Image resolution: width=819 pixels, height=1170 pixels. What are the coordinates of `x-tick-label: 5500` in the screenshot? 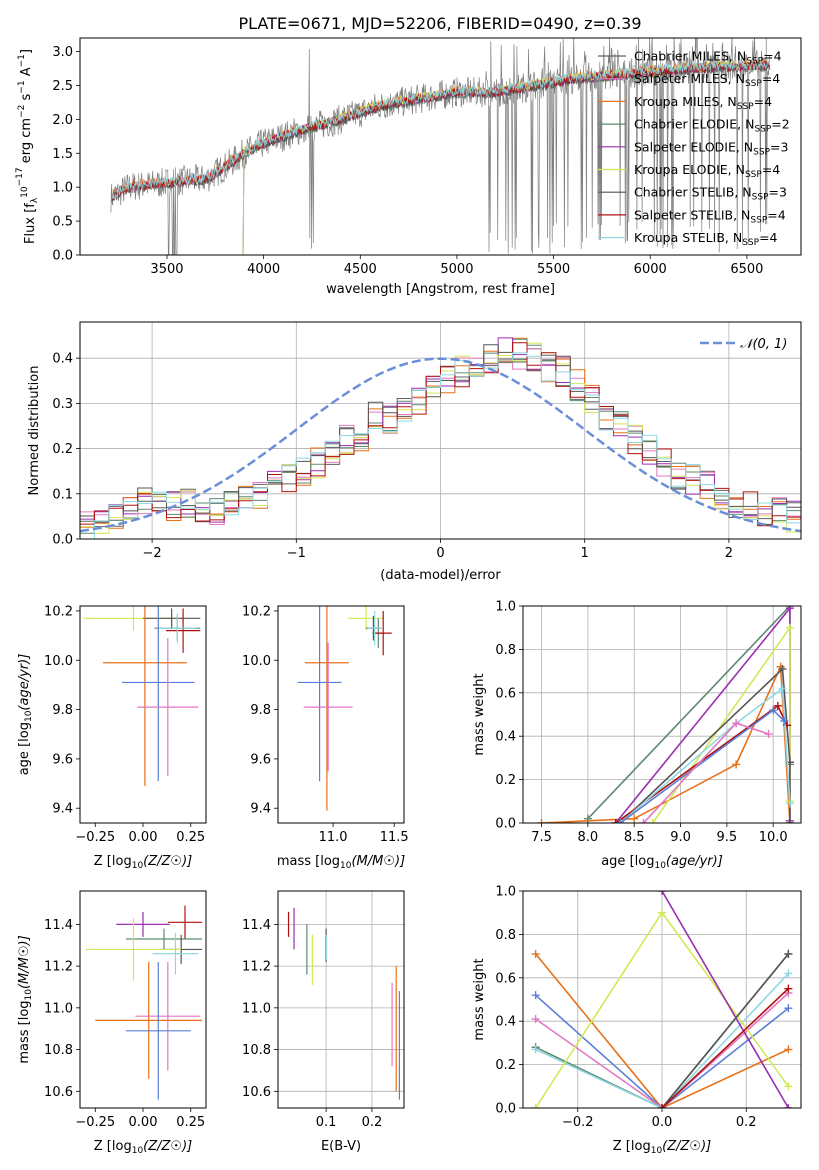 It's located at (553, 269).